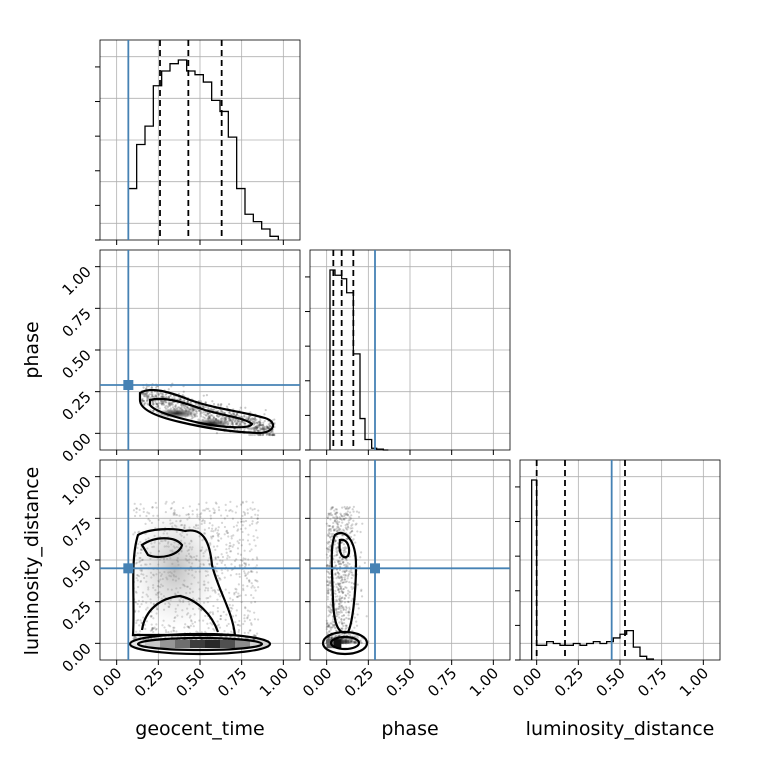 Image resolution: width=760 pixels, height=760 pixels. I want to click on density-cell, so click(229, 644).